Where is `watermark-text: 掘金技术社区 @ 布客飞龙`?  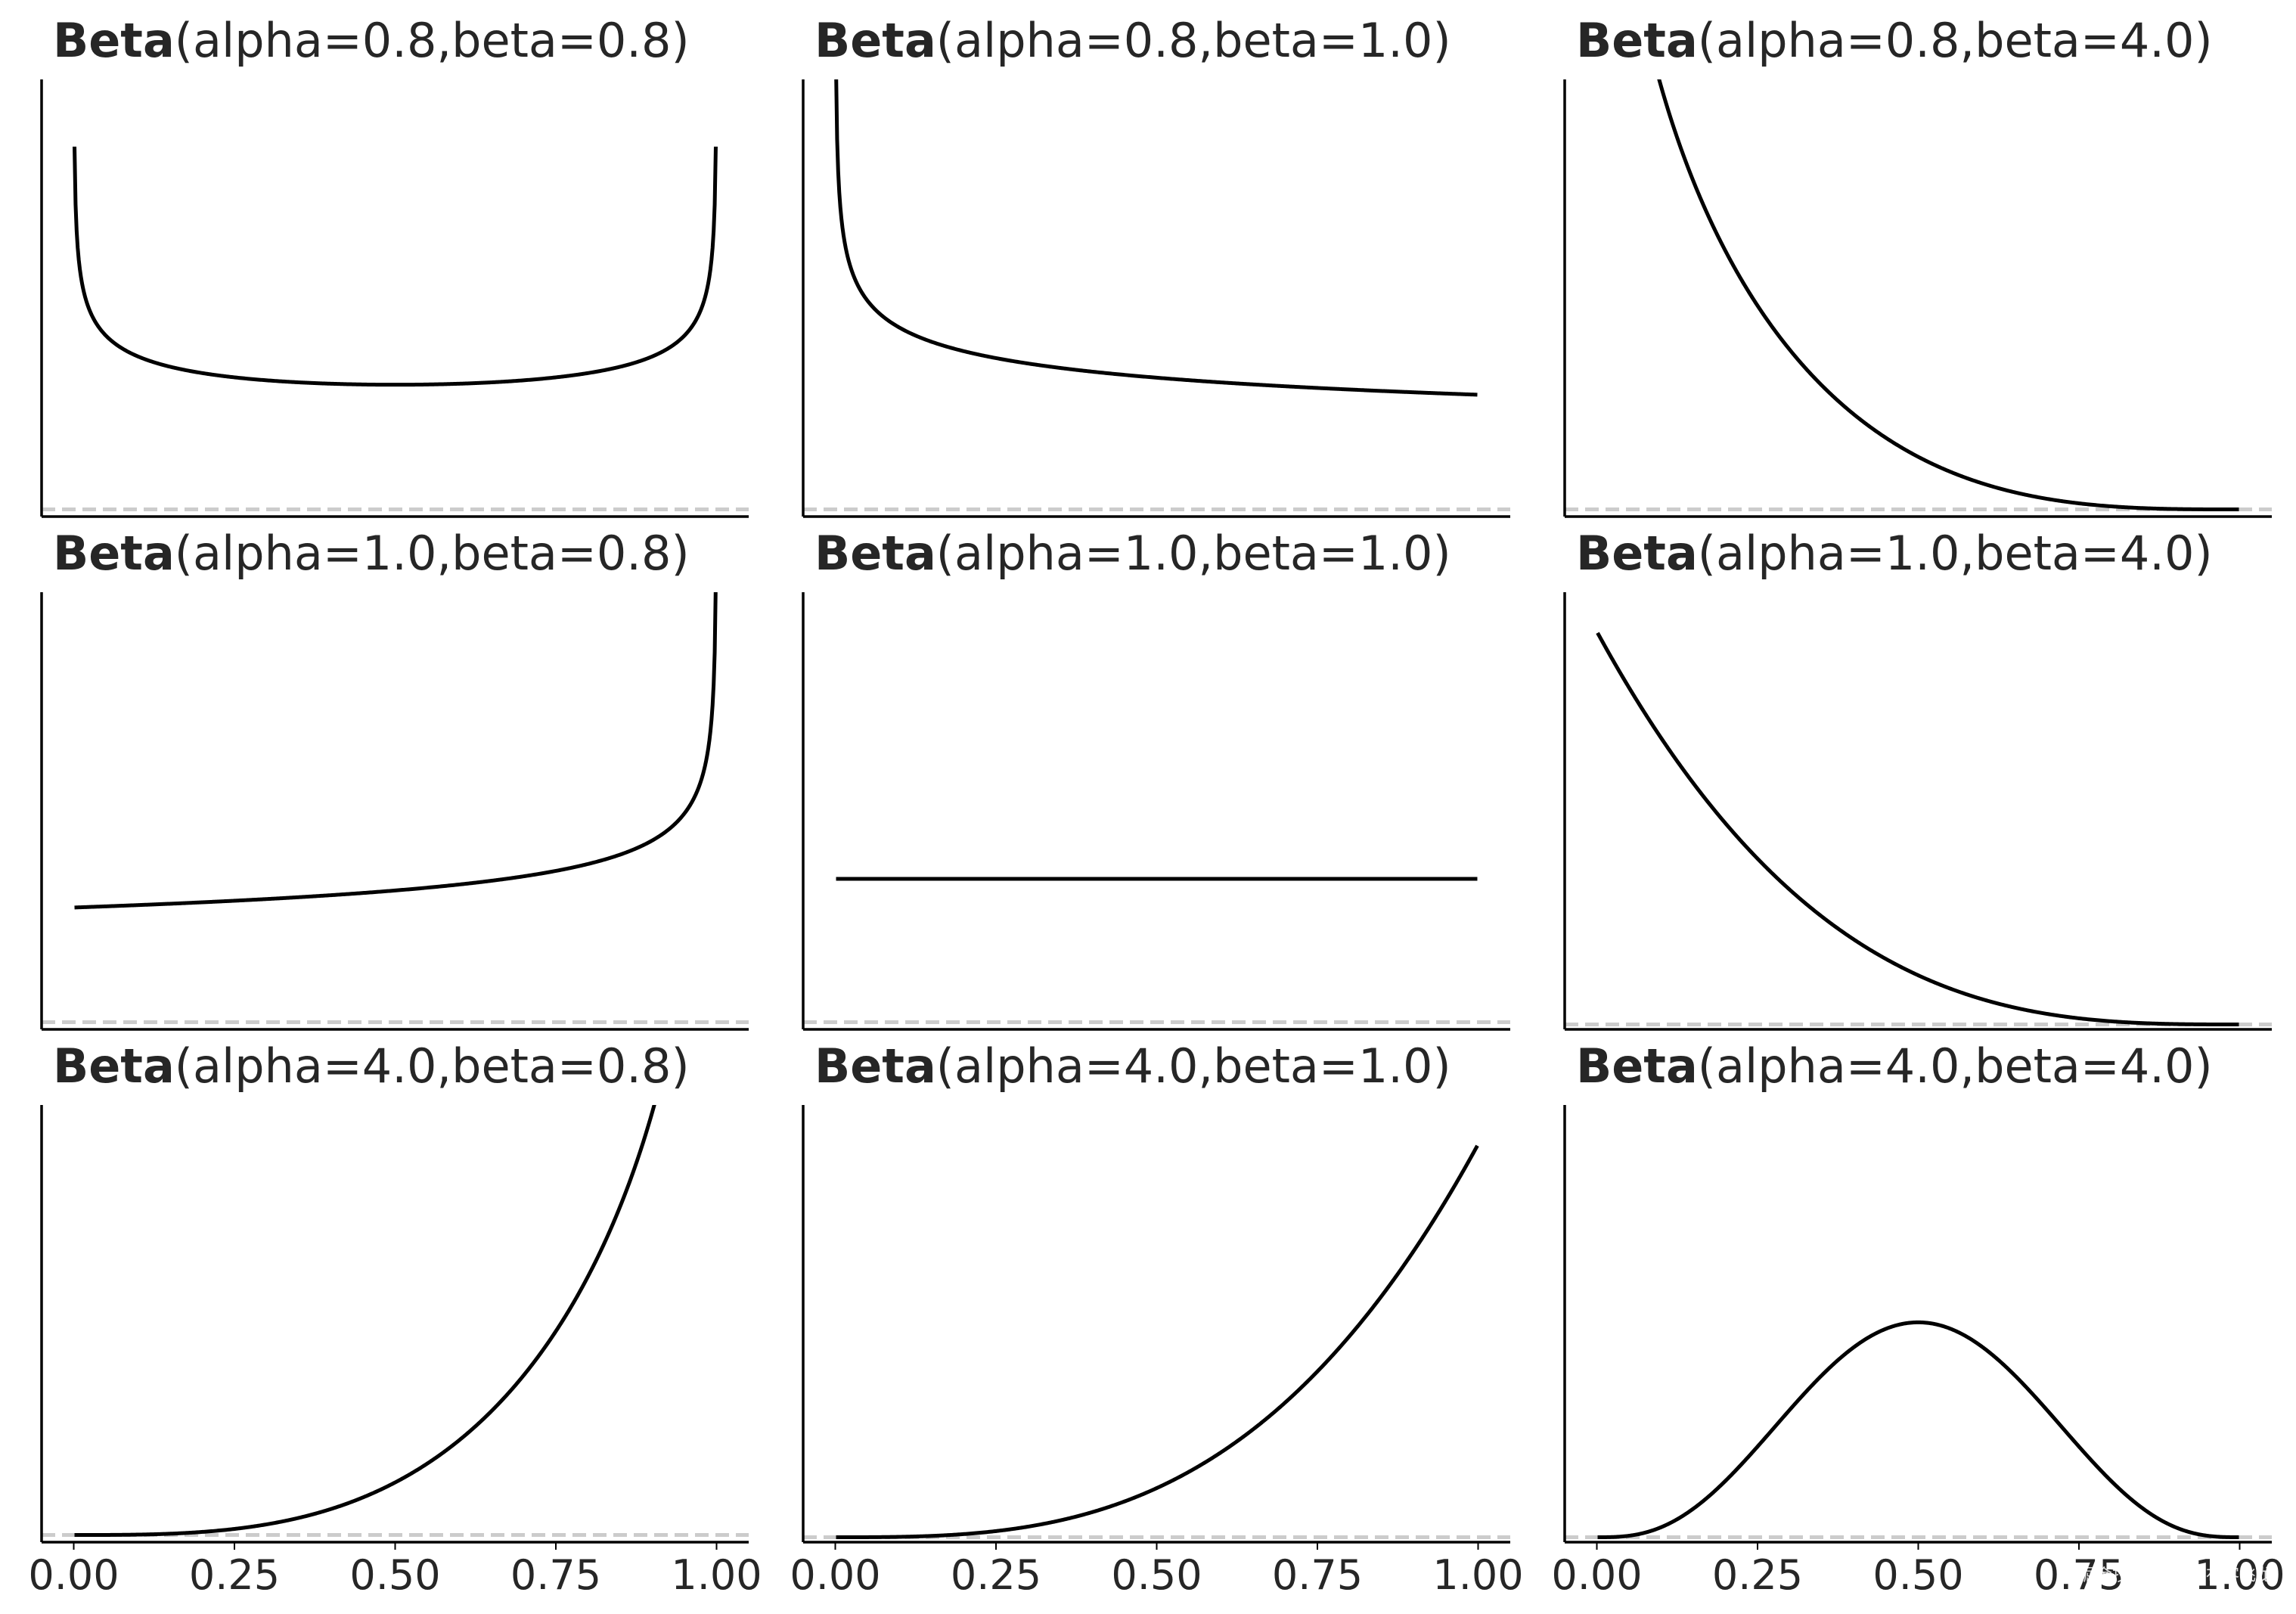
watermark-text: 掘金技术社区 @ 布客飞龙 is located at coordinates (2176, 1576).